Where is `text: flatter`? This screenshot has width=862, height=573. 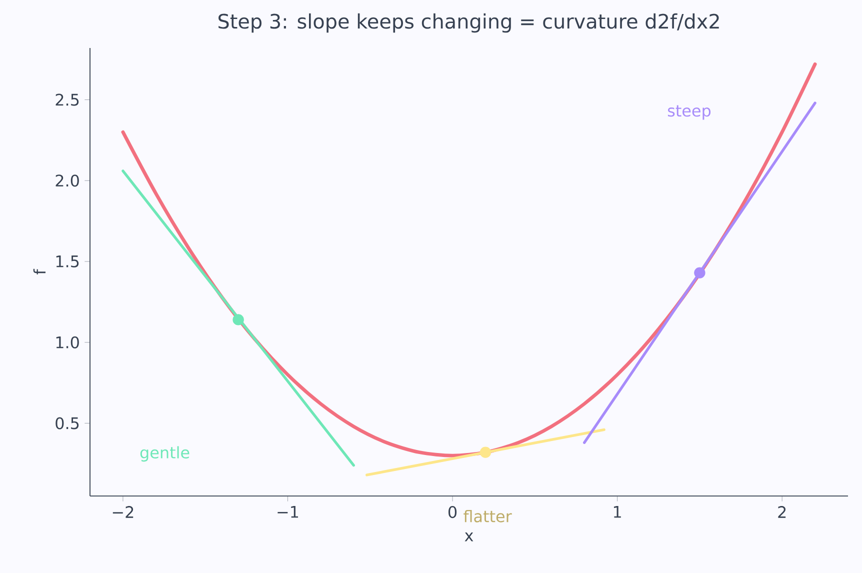 text: flatter is located at coordinates (488, 516).